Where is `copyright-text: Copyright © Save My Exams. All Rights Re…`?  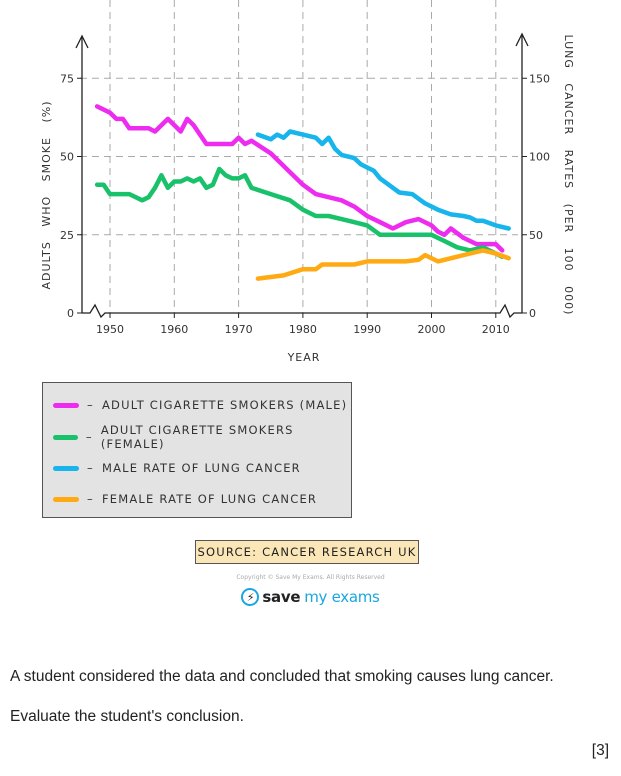 copyright-text: Copyright © Save My Exams. All Rights Re… is located at coordinates (310, 577).